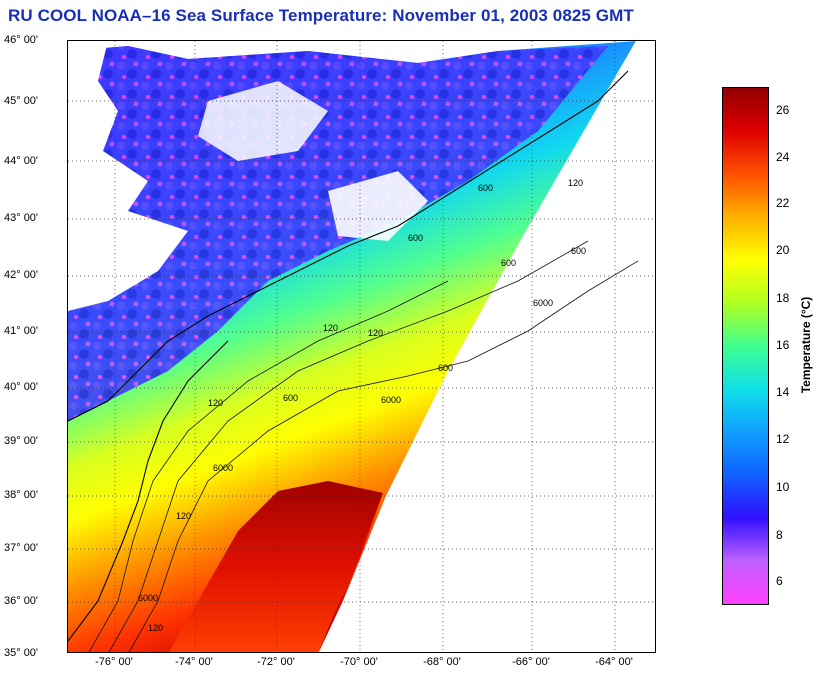 Image resolution: width=817 pixels, height=673 pixels. I want to click on lon-label-72: -72° 00', so click(276, 662).